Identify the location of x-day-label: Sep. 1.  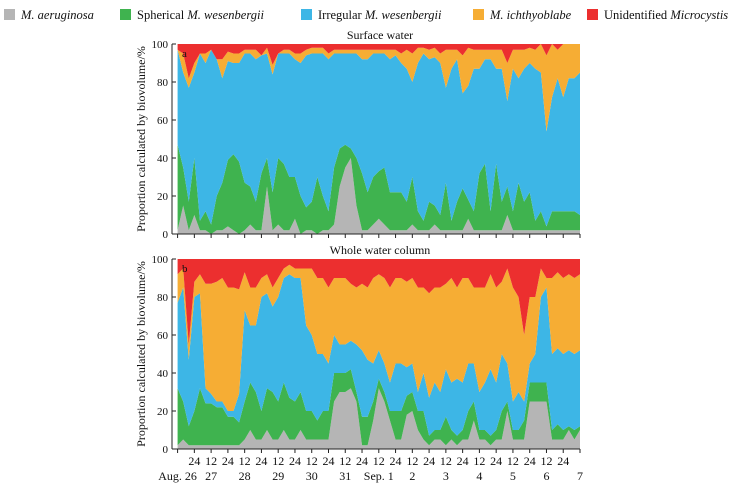
(379, 476).